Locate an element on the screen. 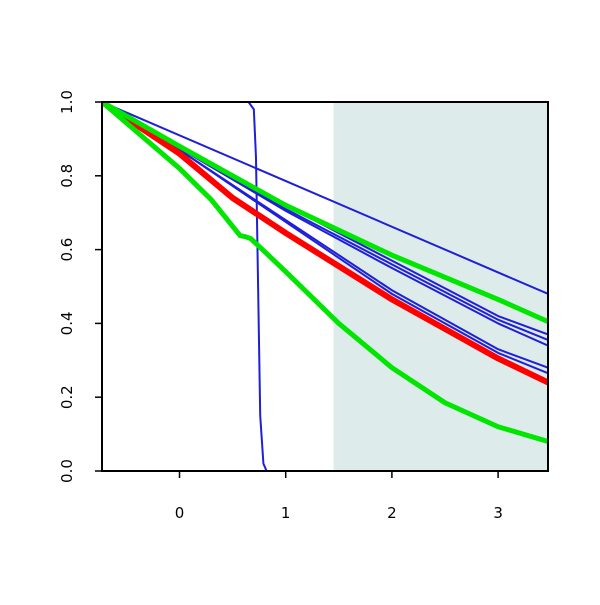  y-tick-label: 0.2 is located at coordinates (67, 397).